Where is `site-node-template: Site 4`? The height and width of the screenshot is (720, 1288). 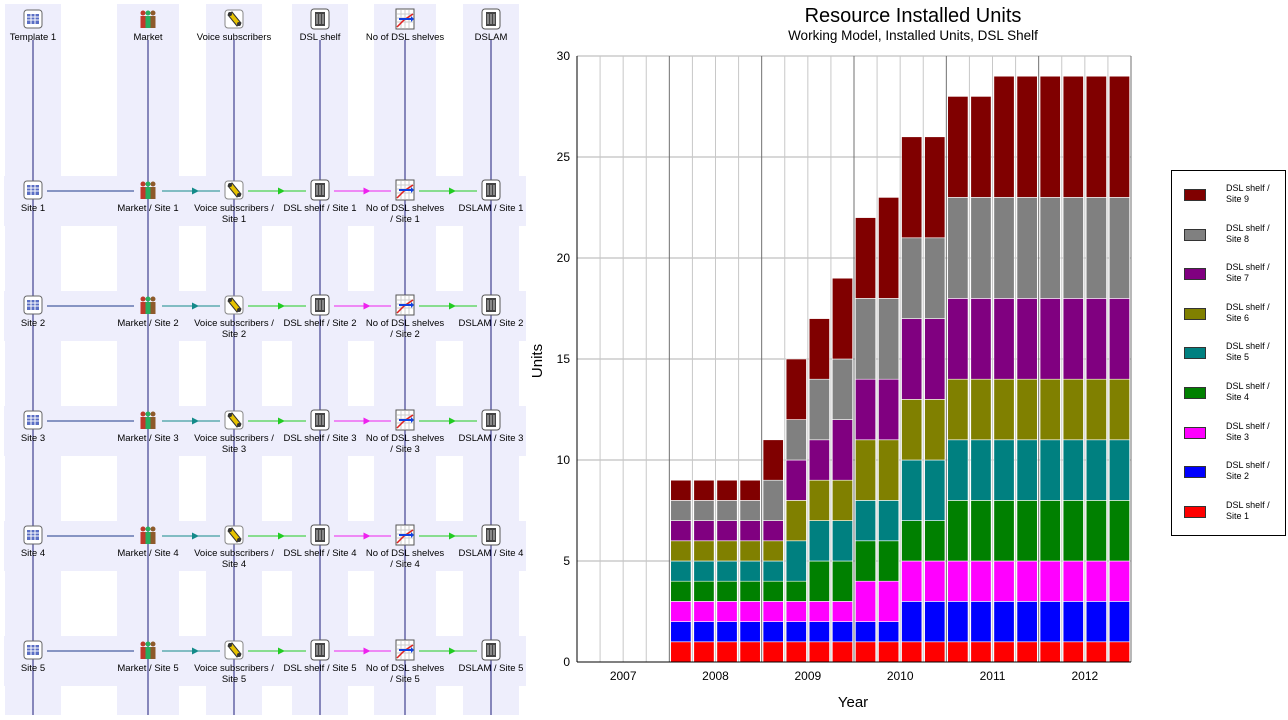
site-node-template: Site 4 is located at coordinates (36, 541).